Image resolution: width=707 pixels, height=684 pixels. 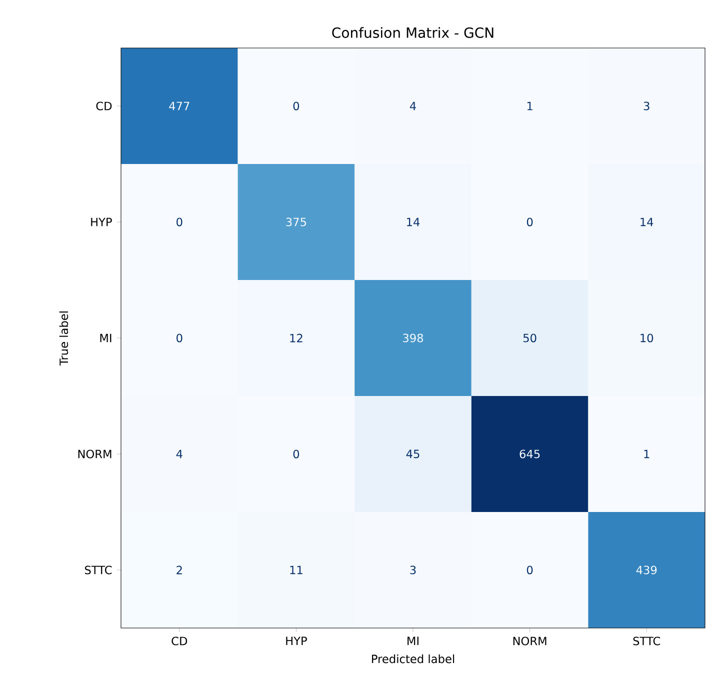 I want to click on x-tick-label: HYP, so click(x=296, y=640).